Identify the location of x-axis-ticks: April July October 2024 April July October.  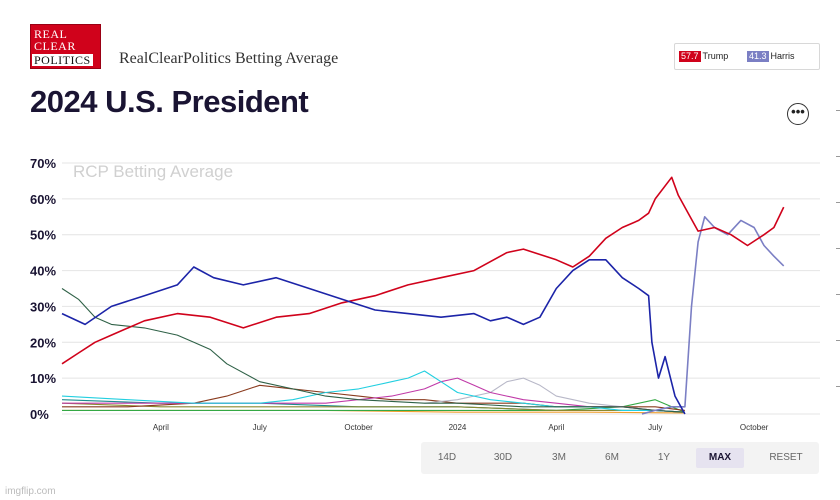
(461, 427).